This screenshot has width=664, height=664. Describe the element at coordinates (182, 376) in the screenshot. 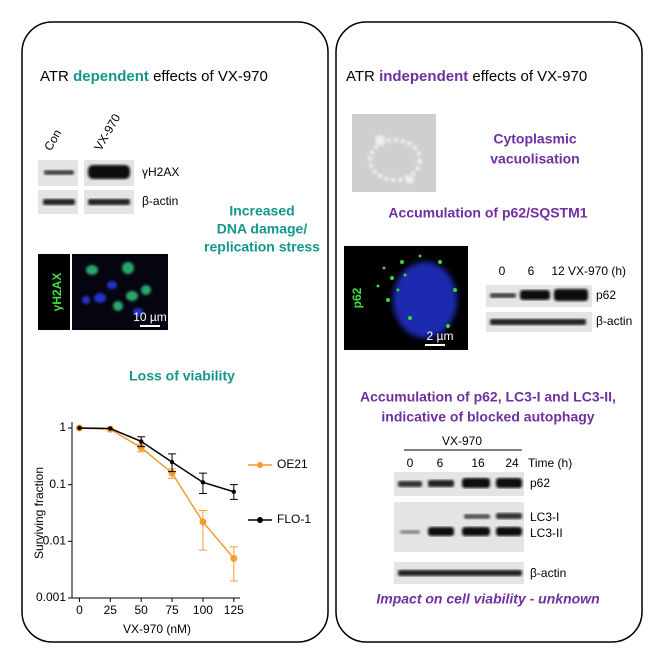

I see `chart-title: Loss of viability` at that location.